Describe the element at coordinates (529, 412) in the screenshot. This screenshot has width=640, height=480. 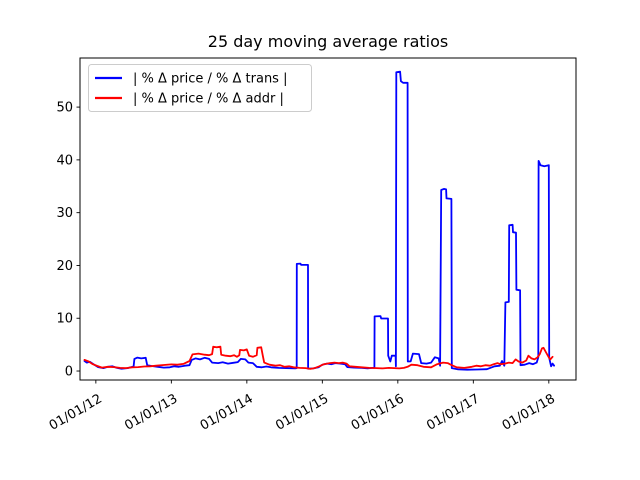
I see `x-tick-label: 01/01/18` at that location.